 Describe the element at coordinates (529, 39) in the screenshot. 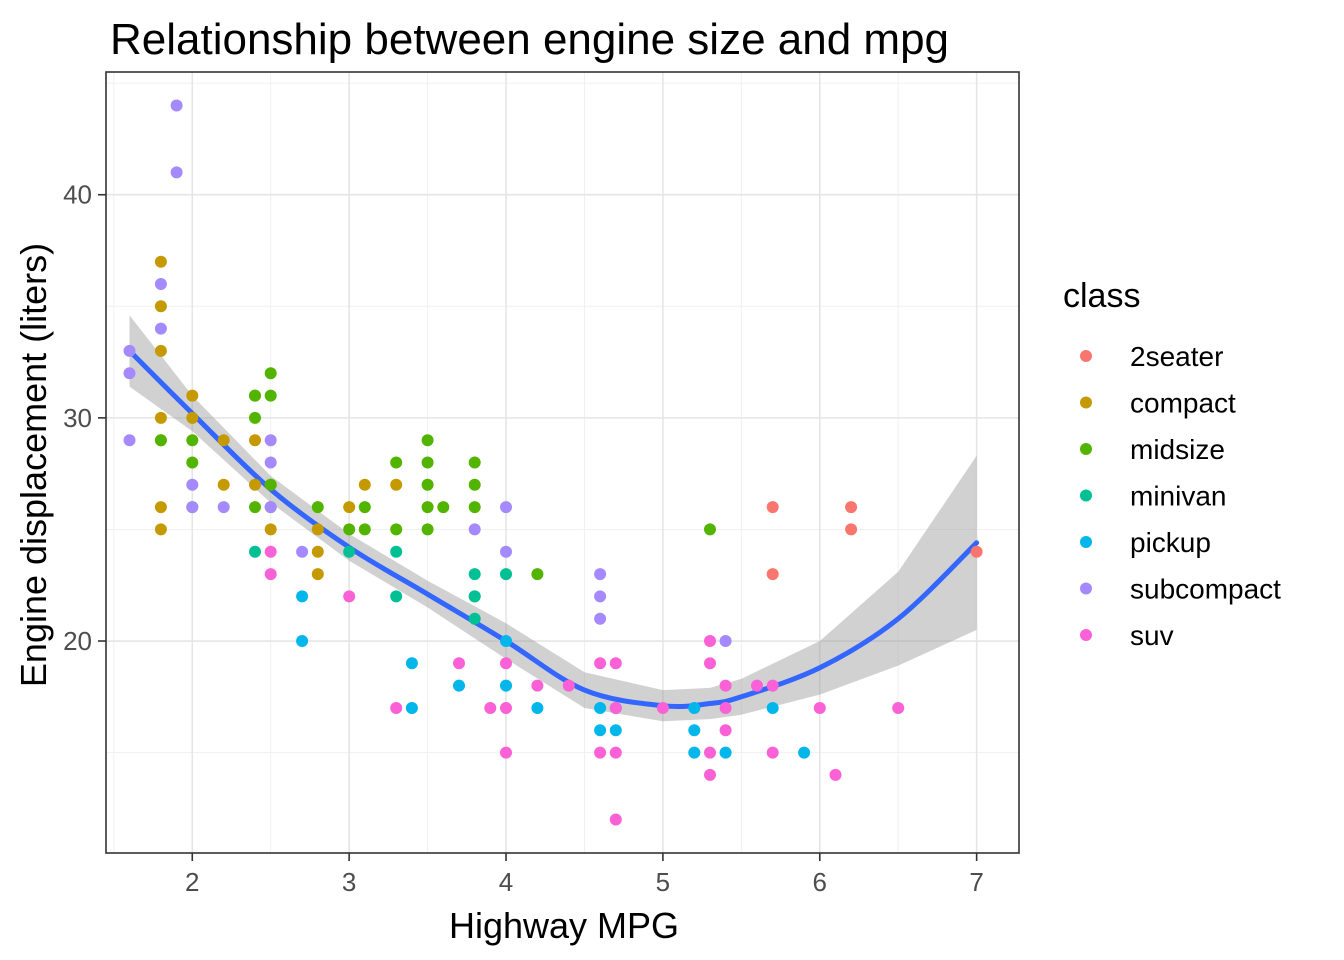

I see `chart-title: Relationship between engine size and mpg` at that location.